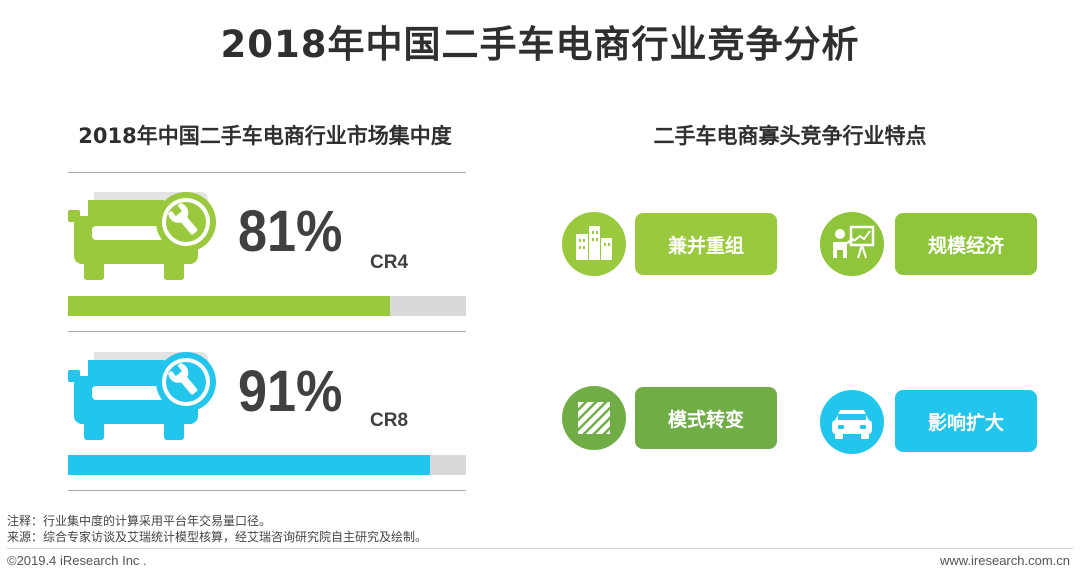 The width and height of the screenshot is (1080, 575). I want to click on cr4-label: CR4, so click(389, 262).